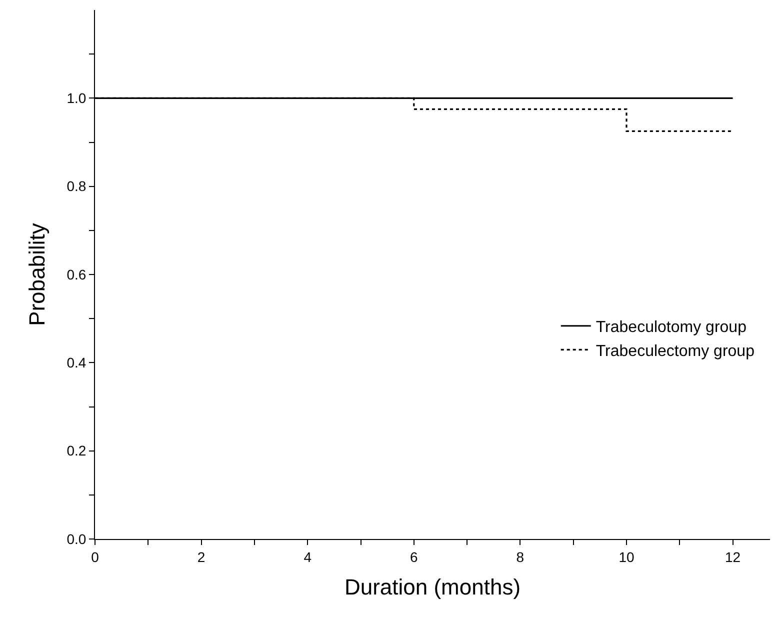  Describe the element at coordinates (201, 556) in the screenshot. I see `x-tick-label: 2` at that location.